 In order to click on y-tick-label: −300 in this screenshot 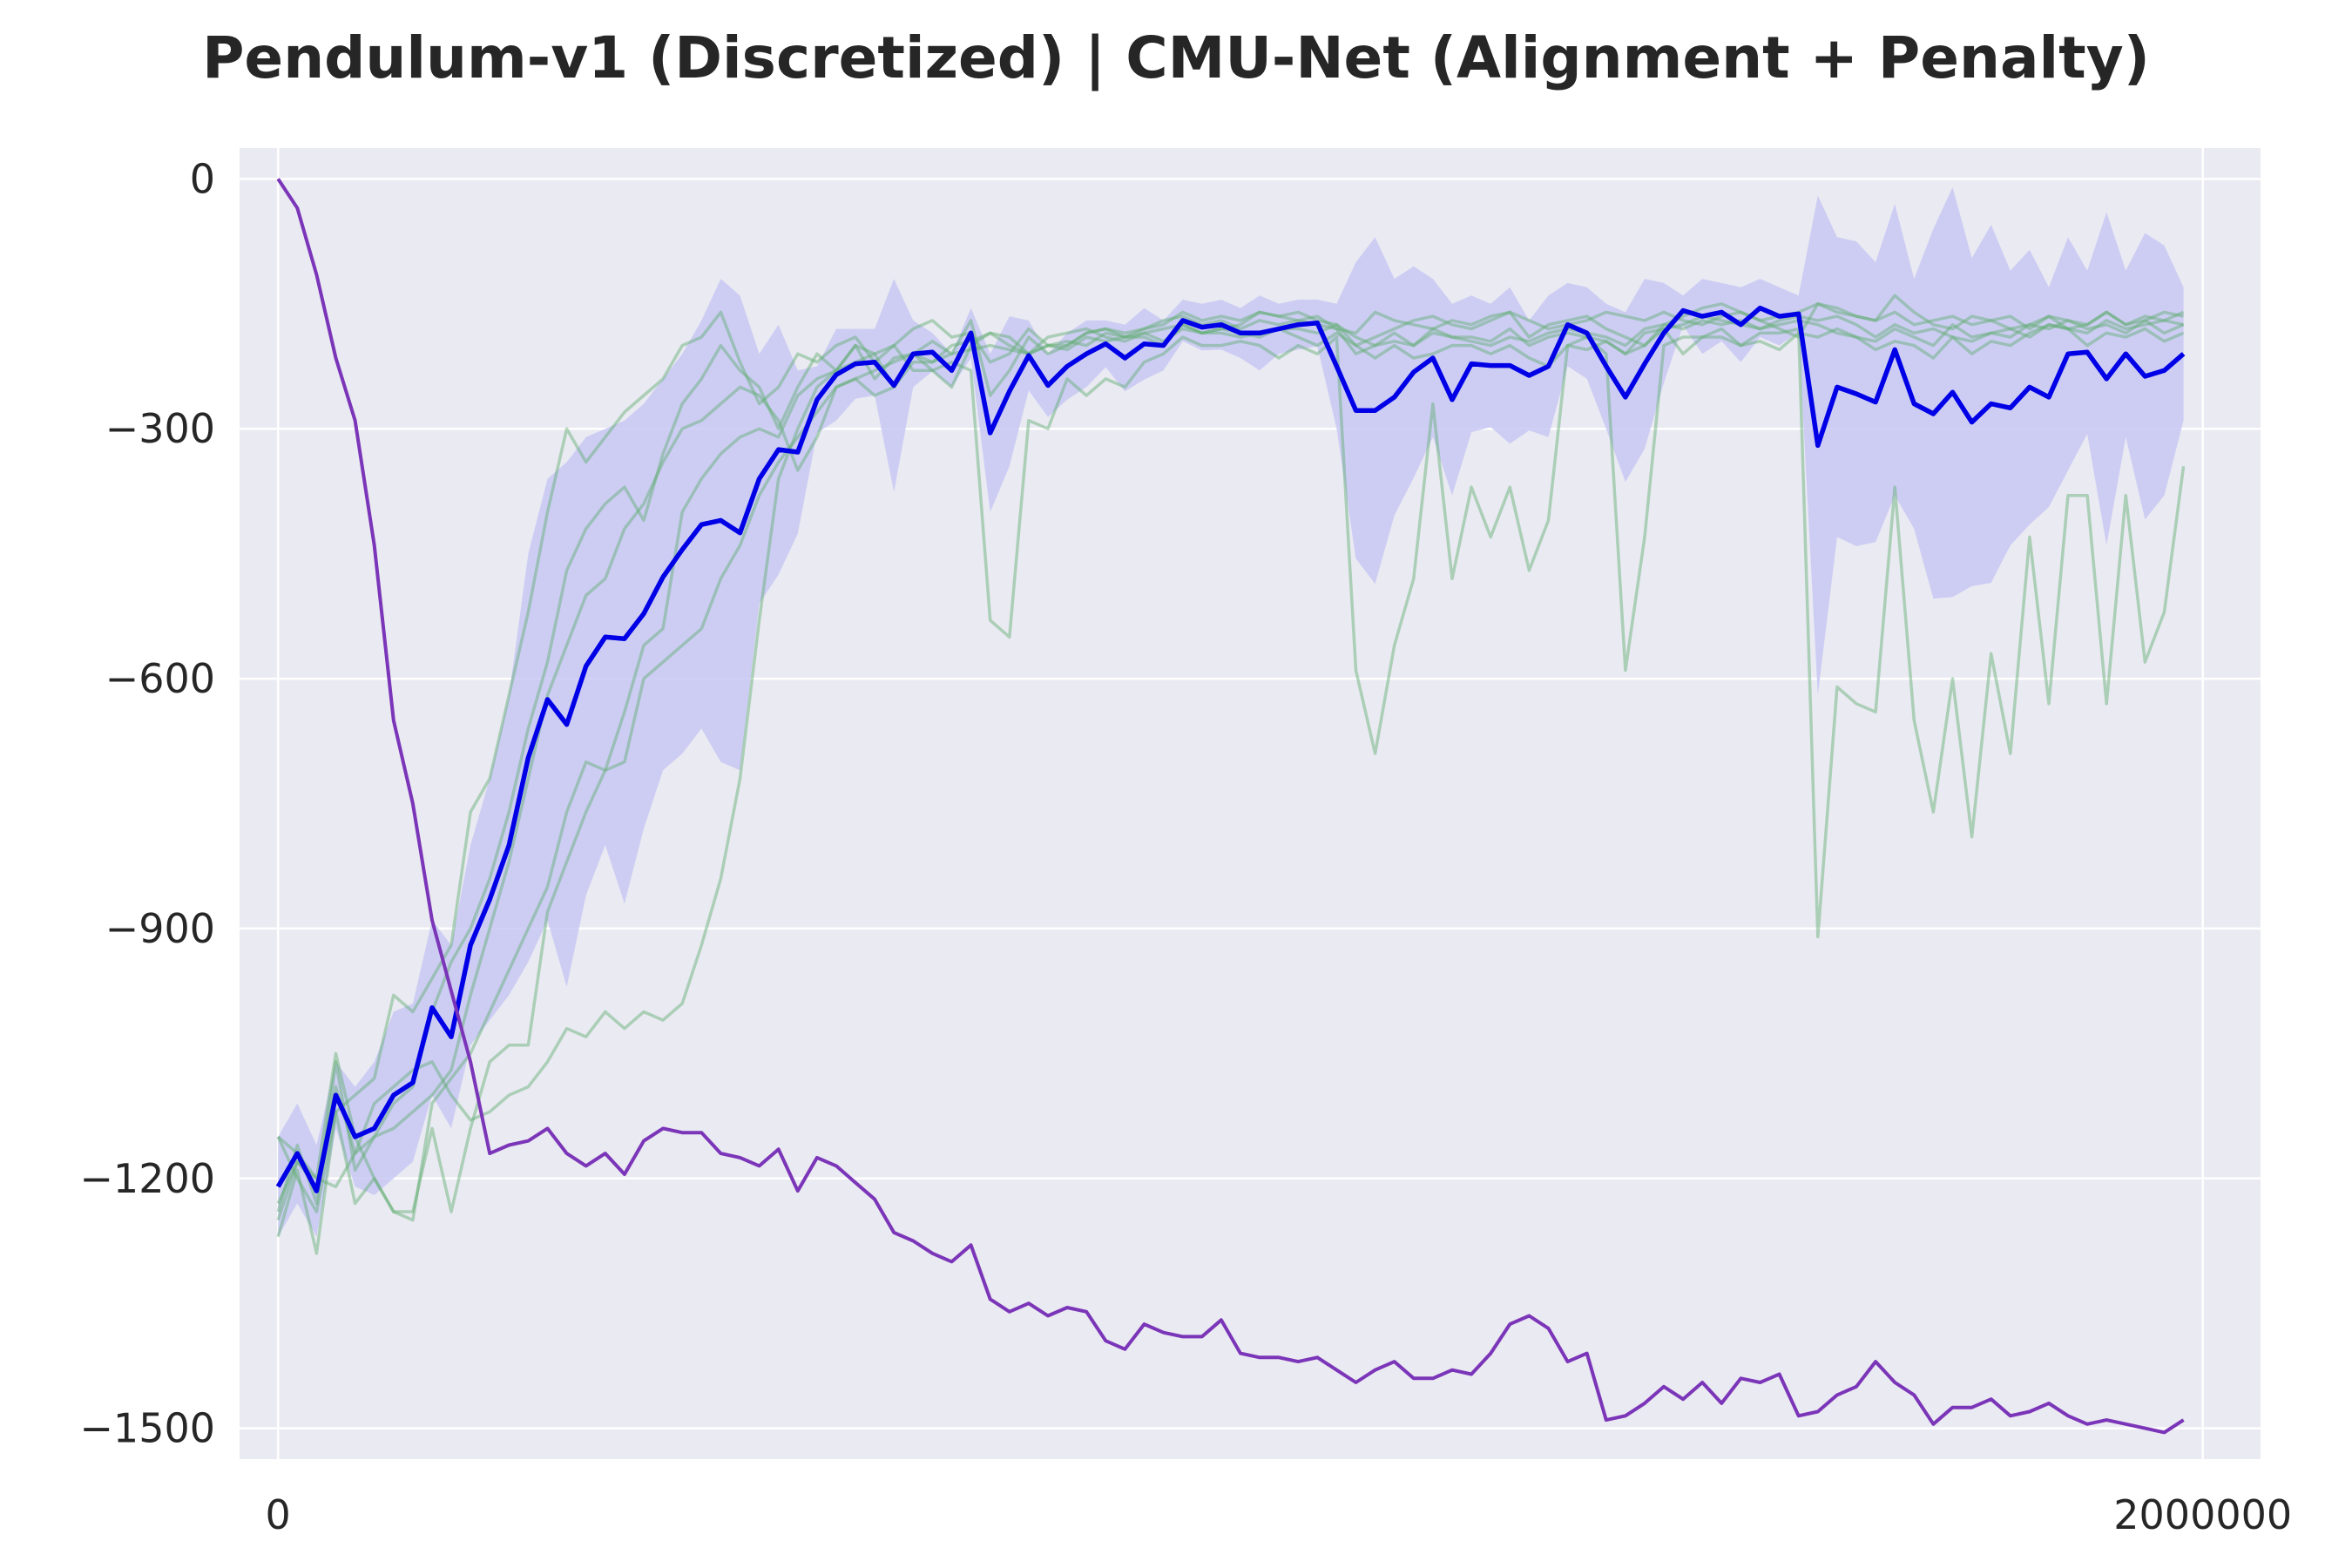, I will do `click(160, 428)`.